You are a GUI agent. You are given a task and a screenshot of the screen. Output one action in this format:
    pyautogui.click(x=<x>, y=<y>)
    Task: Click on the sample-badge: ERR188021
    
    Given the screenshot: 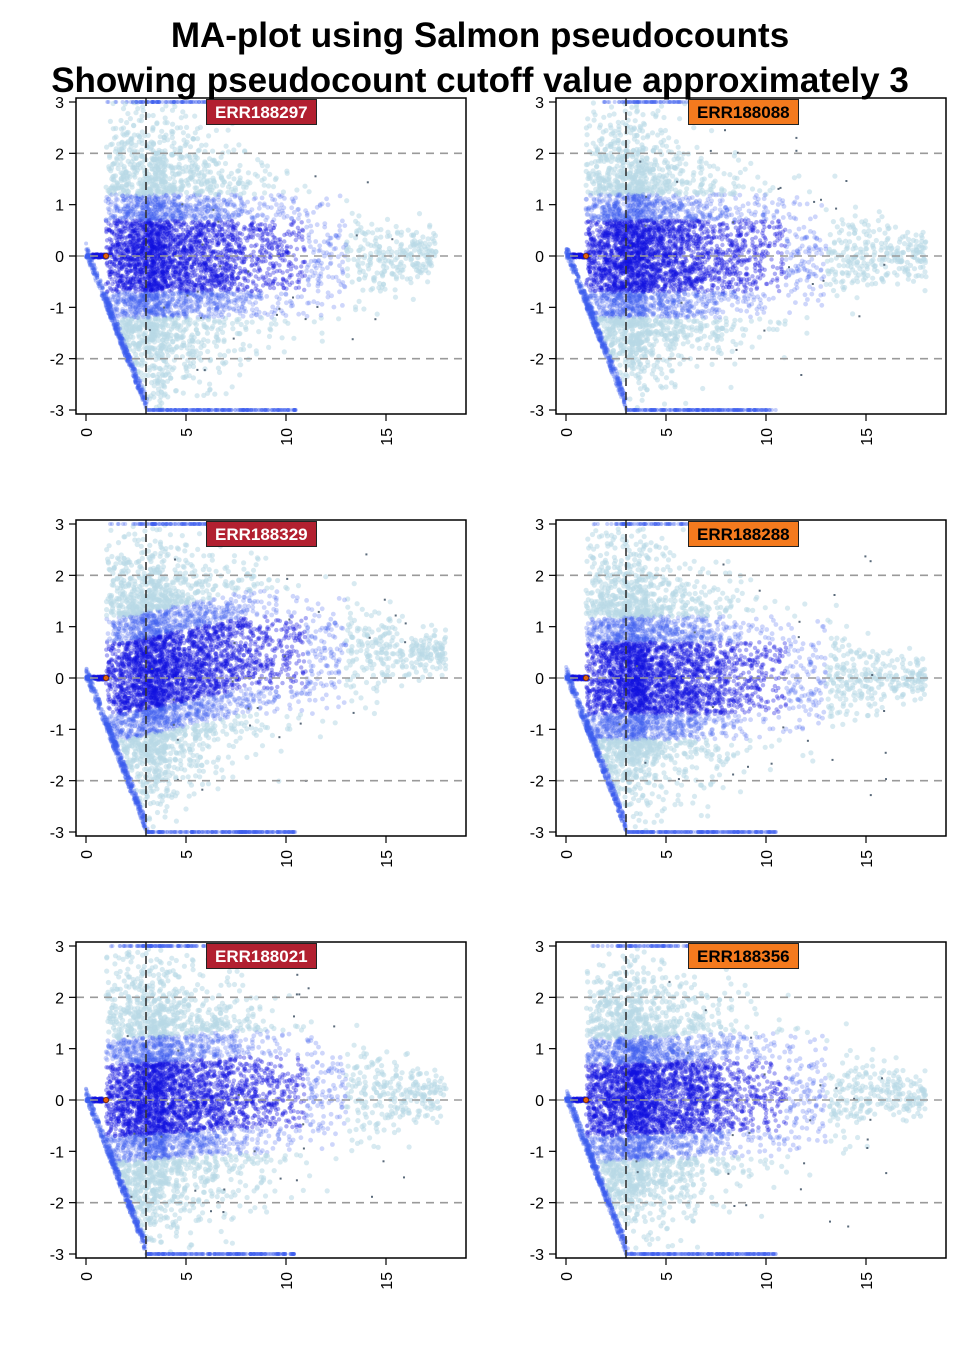 What is the action you would take?
    pyautogui.click(x=261, y=956)
    